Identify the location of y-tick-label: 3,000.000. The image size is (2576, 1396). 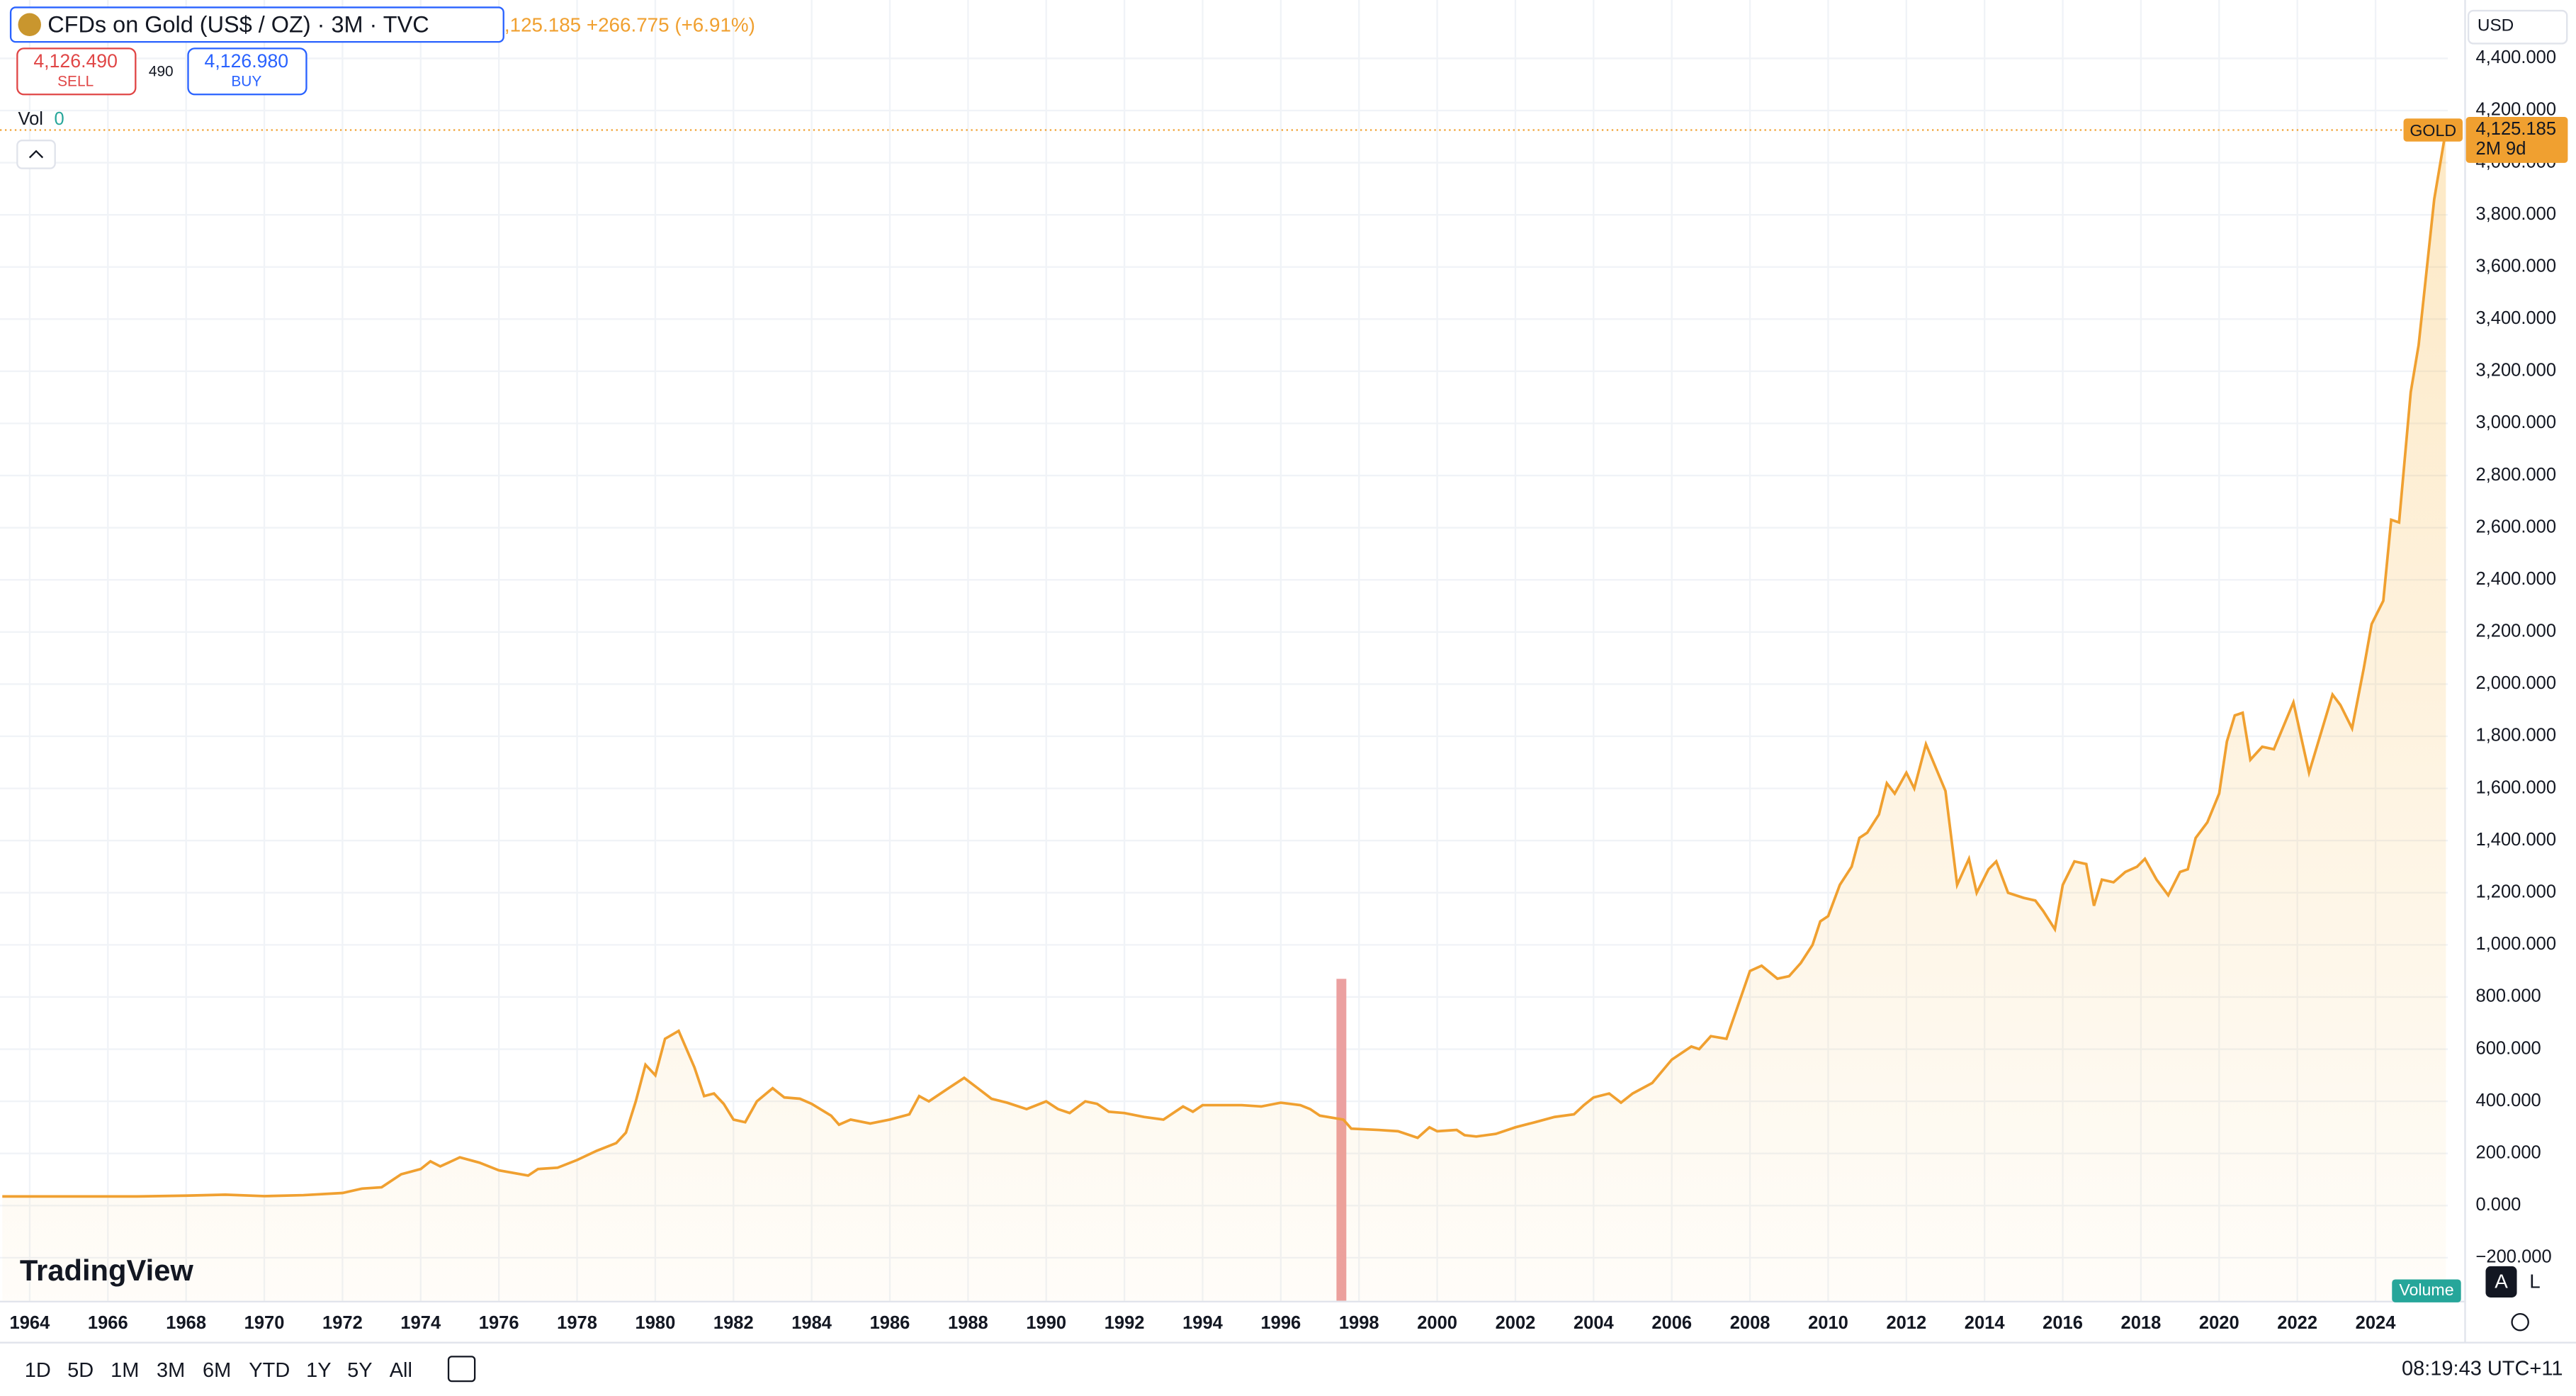
(2516, 422).